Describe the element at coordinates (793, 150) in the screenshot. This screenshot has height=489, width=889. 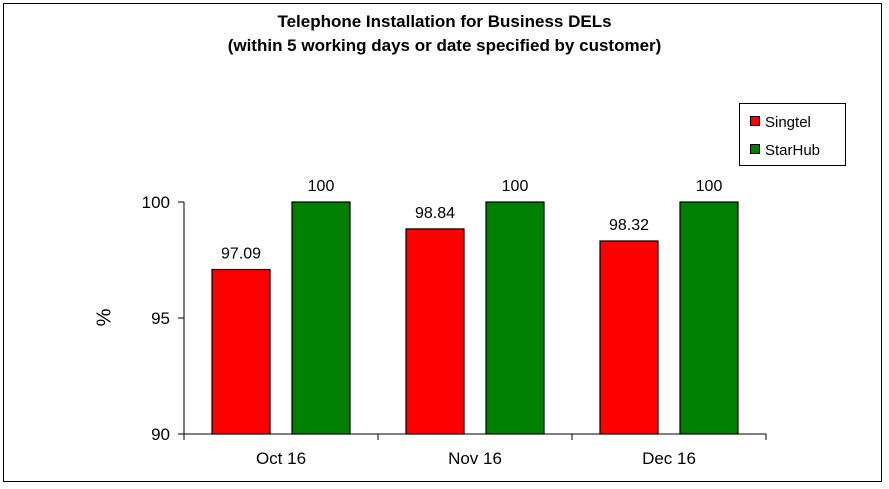
I see `legend-label-starhub: StarHub` at that location.